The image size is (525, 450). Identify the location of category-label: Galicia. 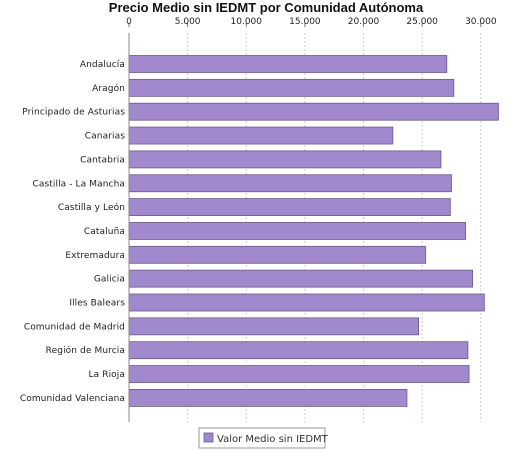
(109, 280).